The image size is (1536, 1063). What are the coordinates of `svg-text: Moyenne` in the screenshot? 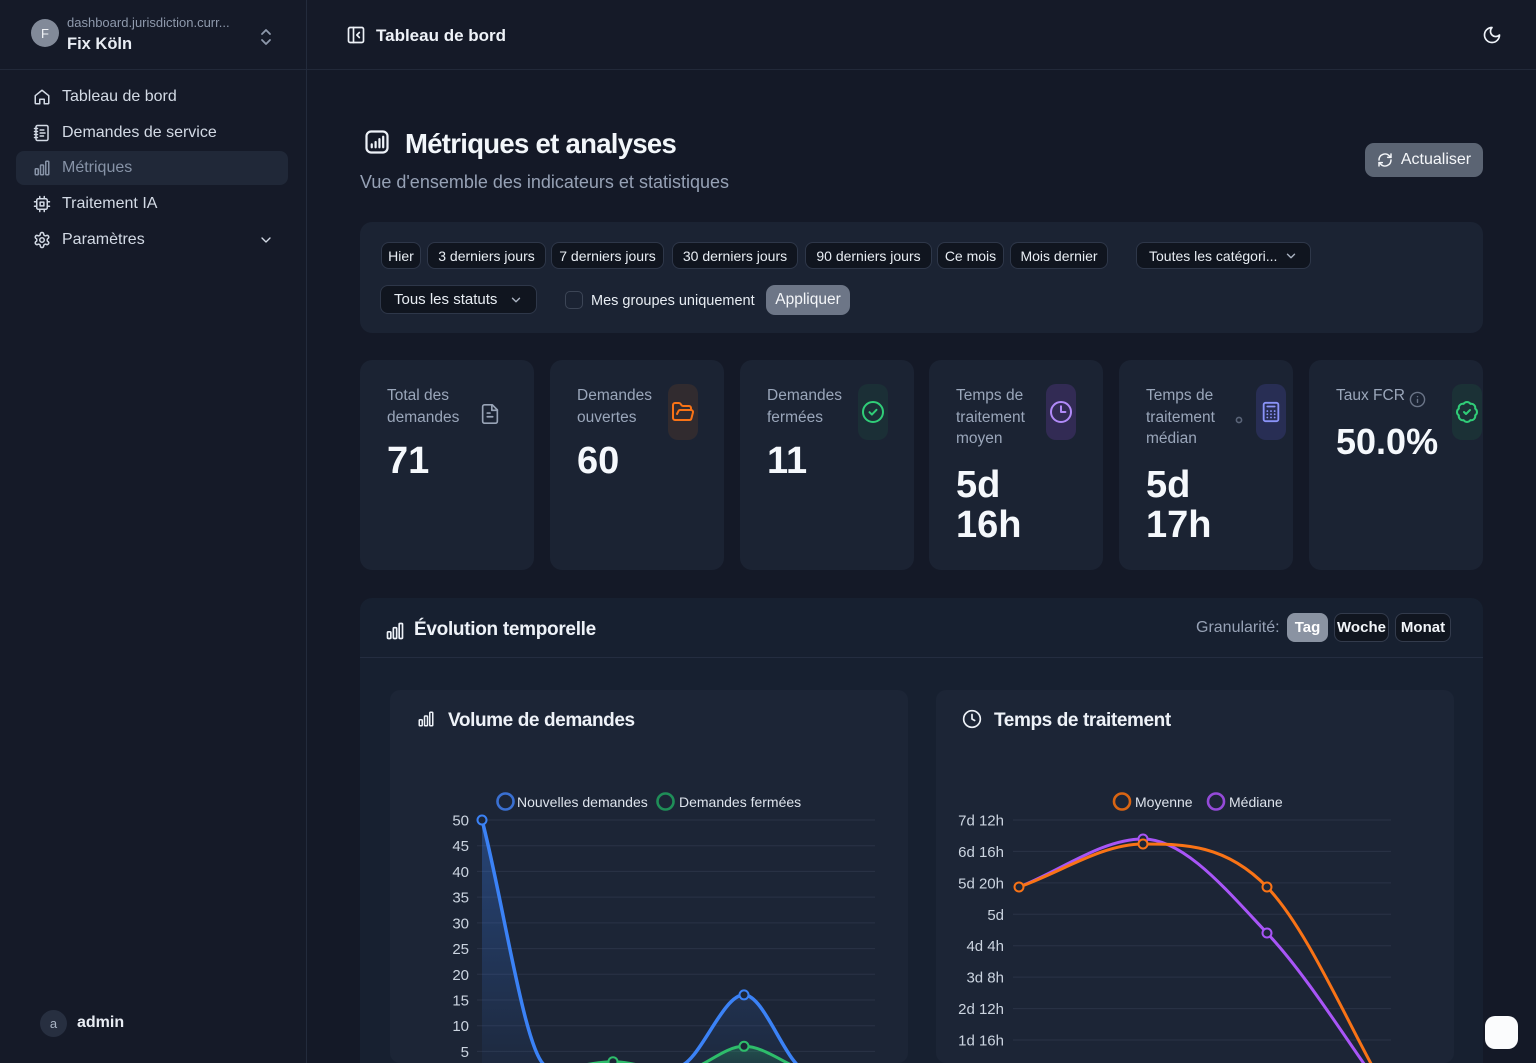 It's located at (1164, 802).